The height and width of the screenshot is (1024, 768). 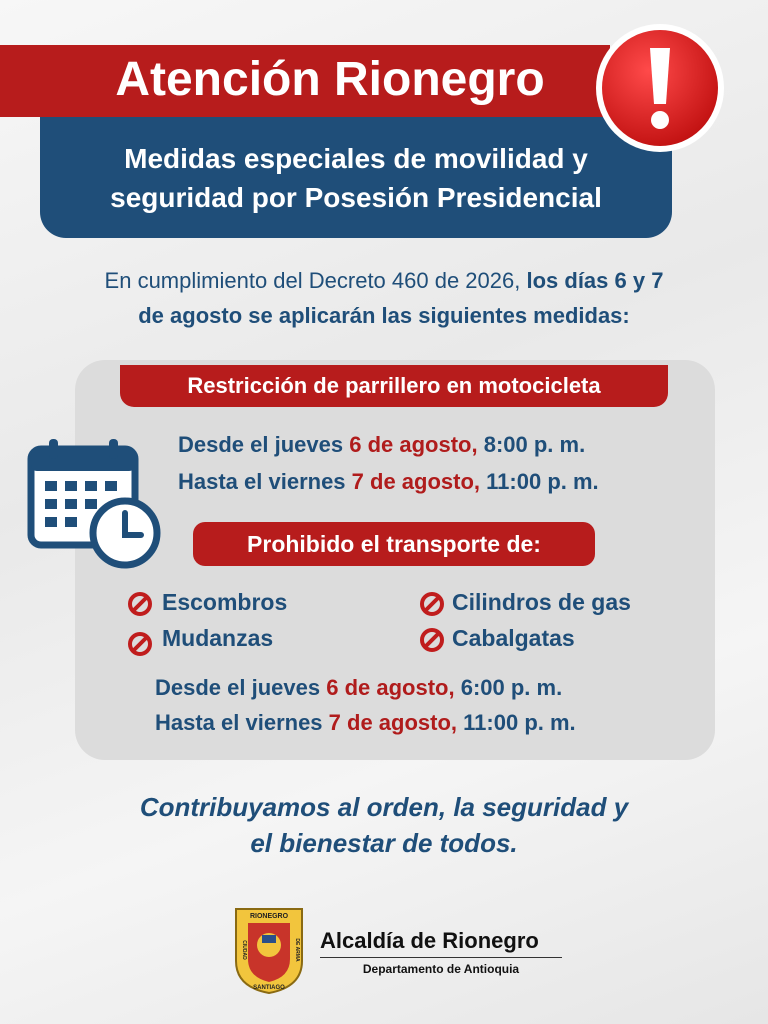 What do you see at coordinates (269, 939) in the screenshot?
I see `seal-emblem` at bounding box center [269, 939].